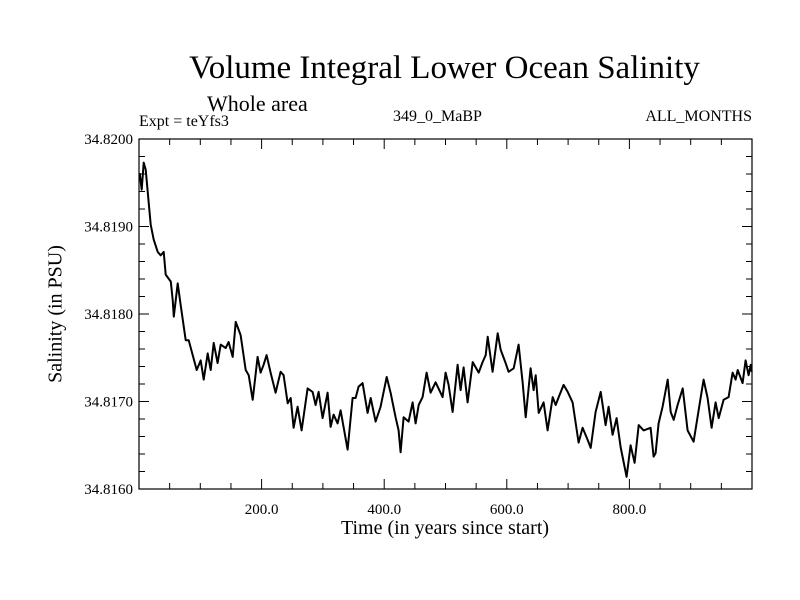 The image size is (800, 600). Describe the element at coordinates (108, 228) in the screenshot. I see `y-tick-label: 34.8190` at that location.